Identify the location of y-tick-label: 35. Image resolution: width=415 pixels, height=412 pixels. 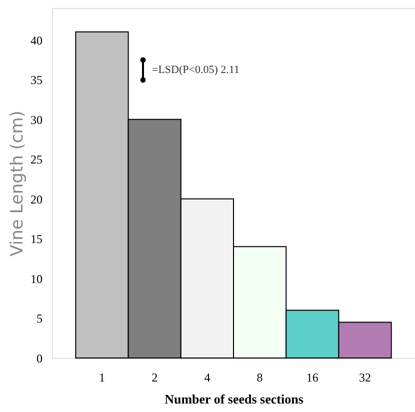
(36, 80).